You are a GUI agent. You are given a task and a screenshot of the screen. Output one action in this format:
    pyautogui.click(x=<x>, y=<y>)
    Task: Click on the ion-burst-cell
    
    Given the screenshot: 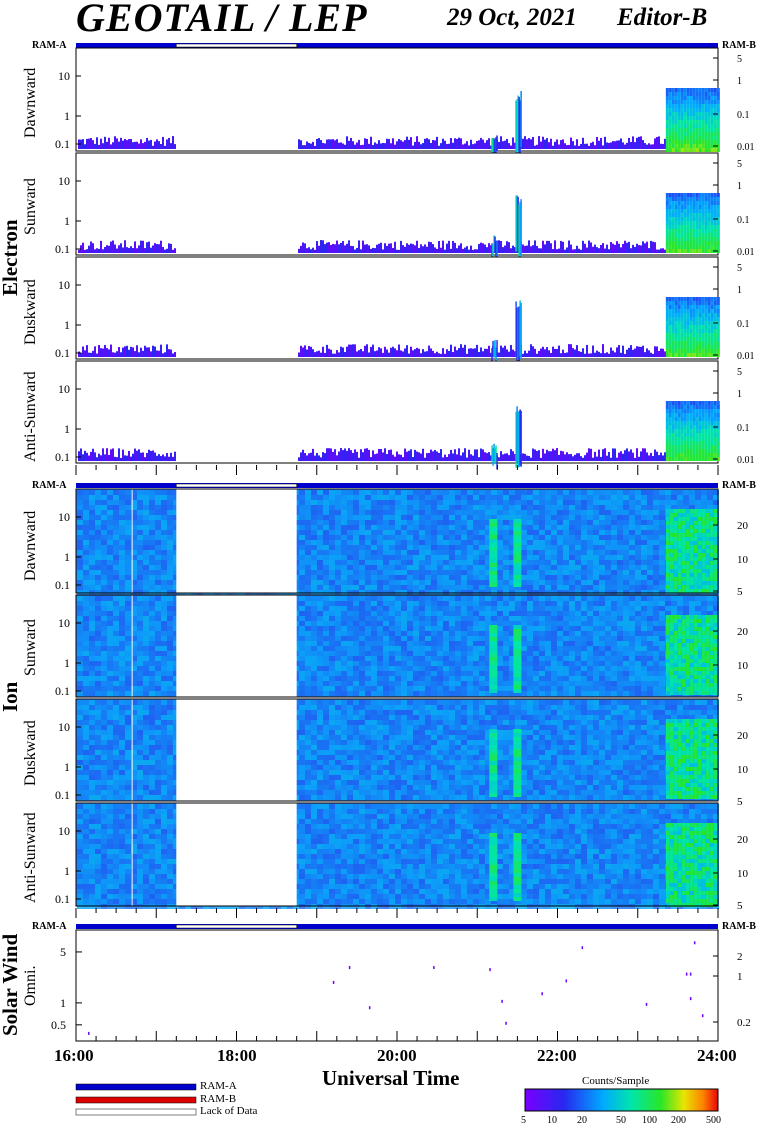 What is the action you would take?
    pyautogui.click(x=517, y=549)
    